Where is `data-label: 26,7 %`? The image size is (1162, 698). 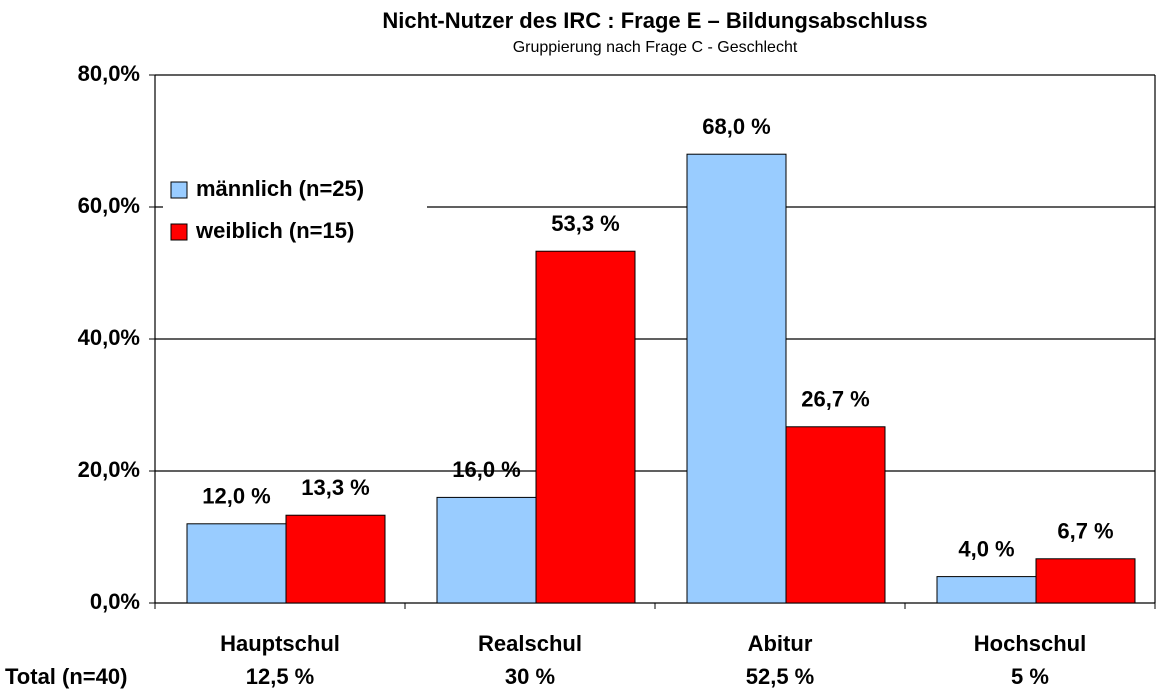
data-label: 26,7 % is located at coordinates (835, 399).